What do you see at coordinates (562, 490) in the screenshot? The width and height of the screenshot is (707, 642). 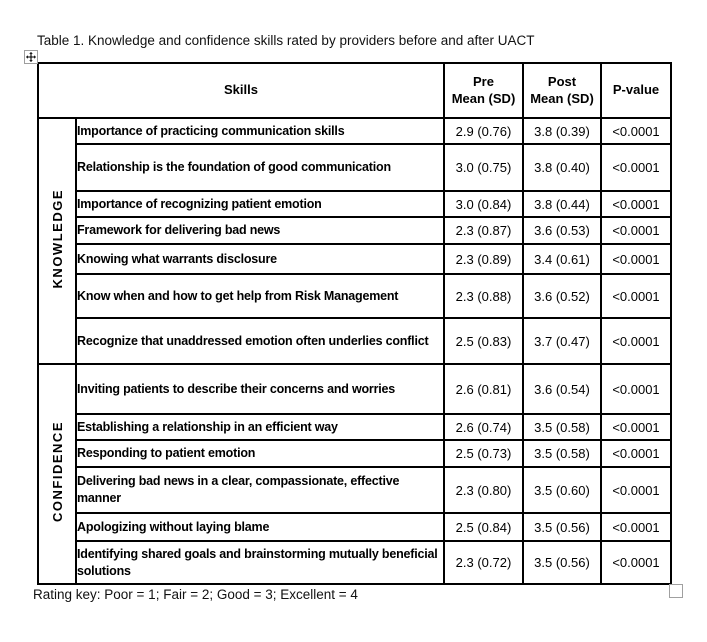 I see `post-mean-cell: 3.5 (0.60)` at bounding box center [562, 490].